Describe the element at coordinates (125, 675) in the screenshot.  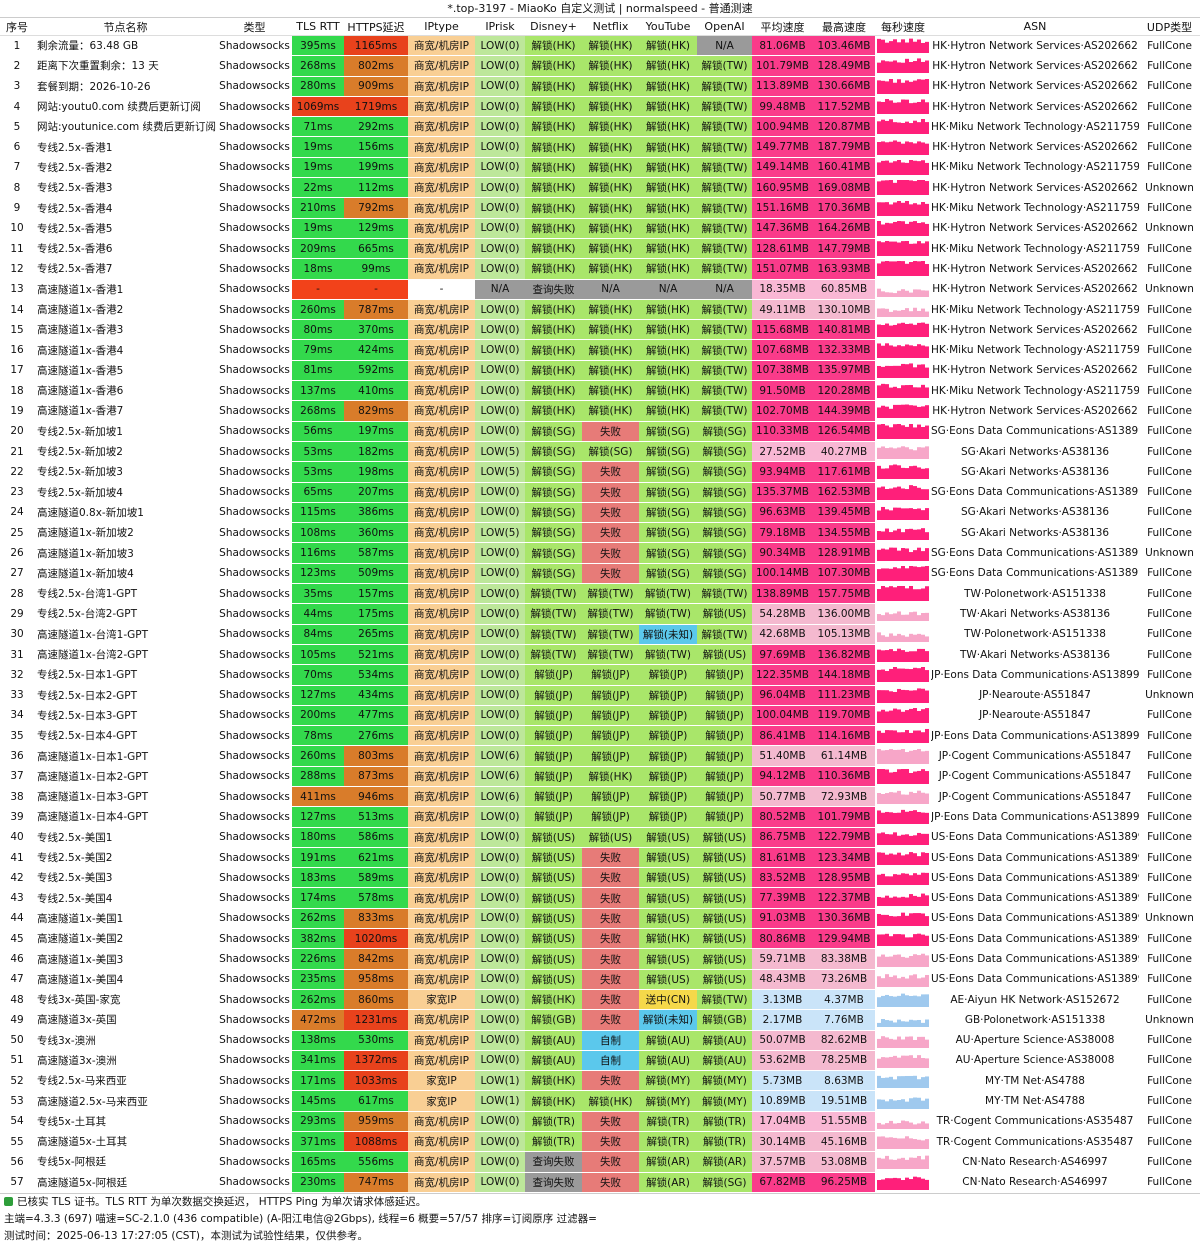
I see `cell-node-name: 专线2.5x-日本1-GPT` at that location.